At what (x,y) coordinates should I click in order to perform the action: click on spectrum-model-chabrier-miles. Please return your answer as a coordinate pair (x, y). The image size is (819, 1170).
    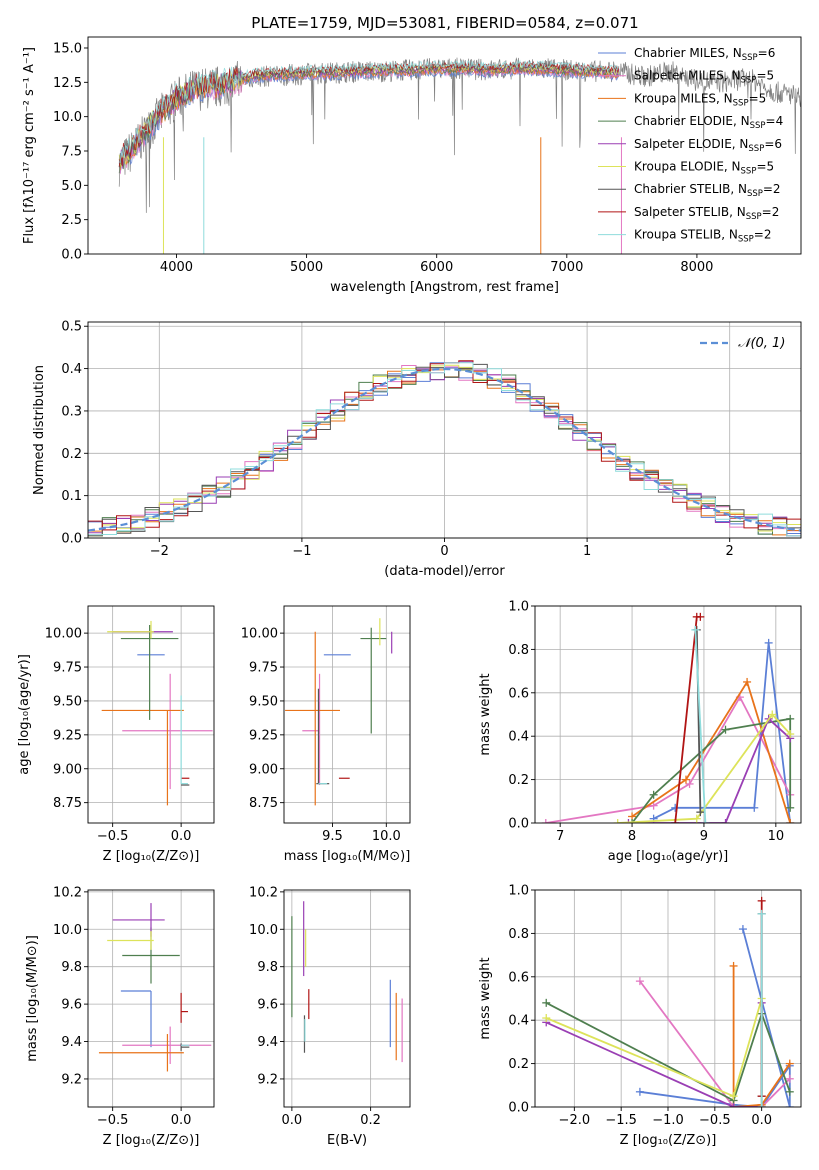
    Looking at the image, I should click on (369, 120).